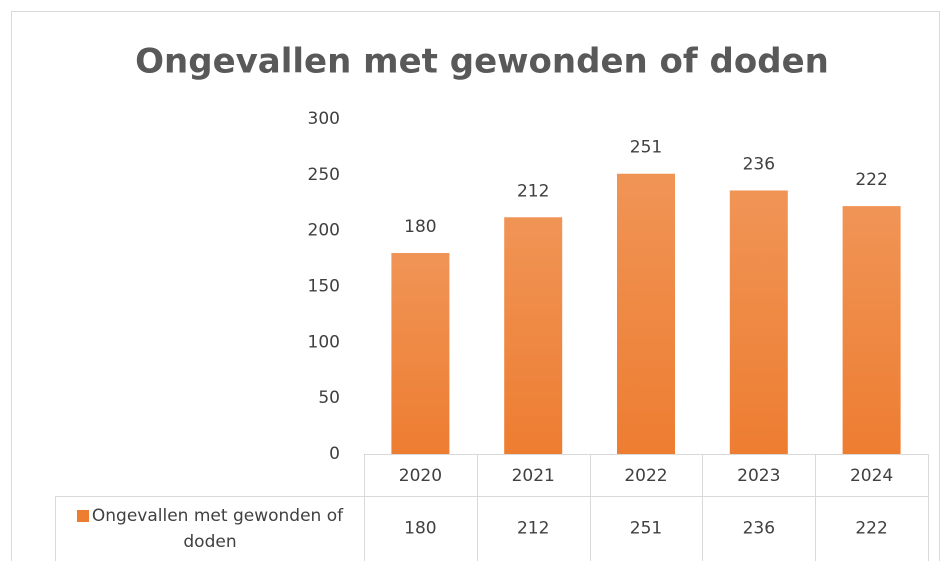 The image size is (944, 561). I want to click on data-label: 222, so click(871, 180).